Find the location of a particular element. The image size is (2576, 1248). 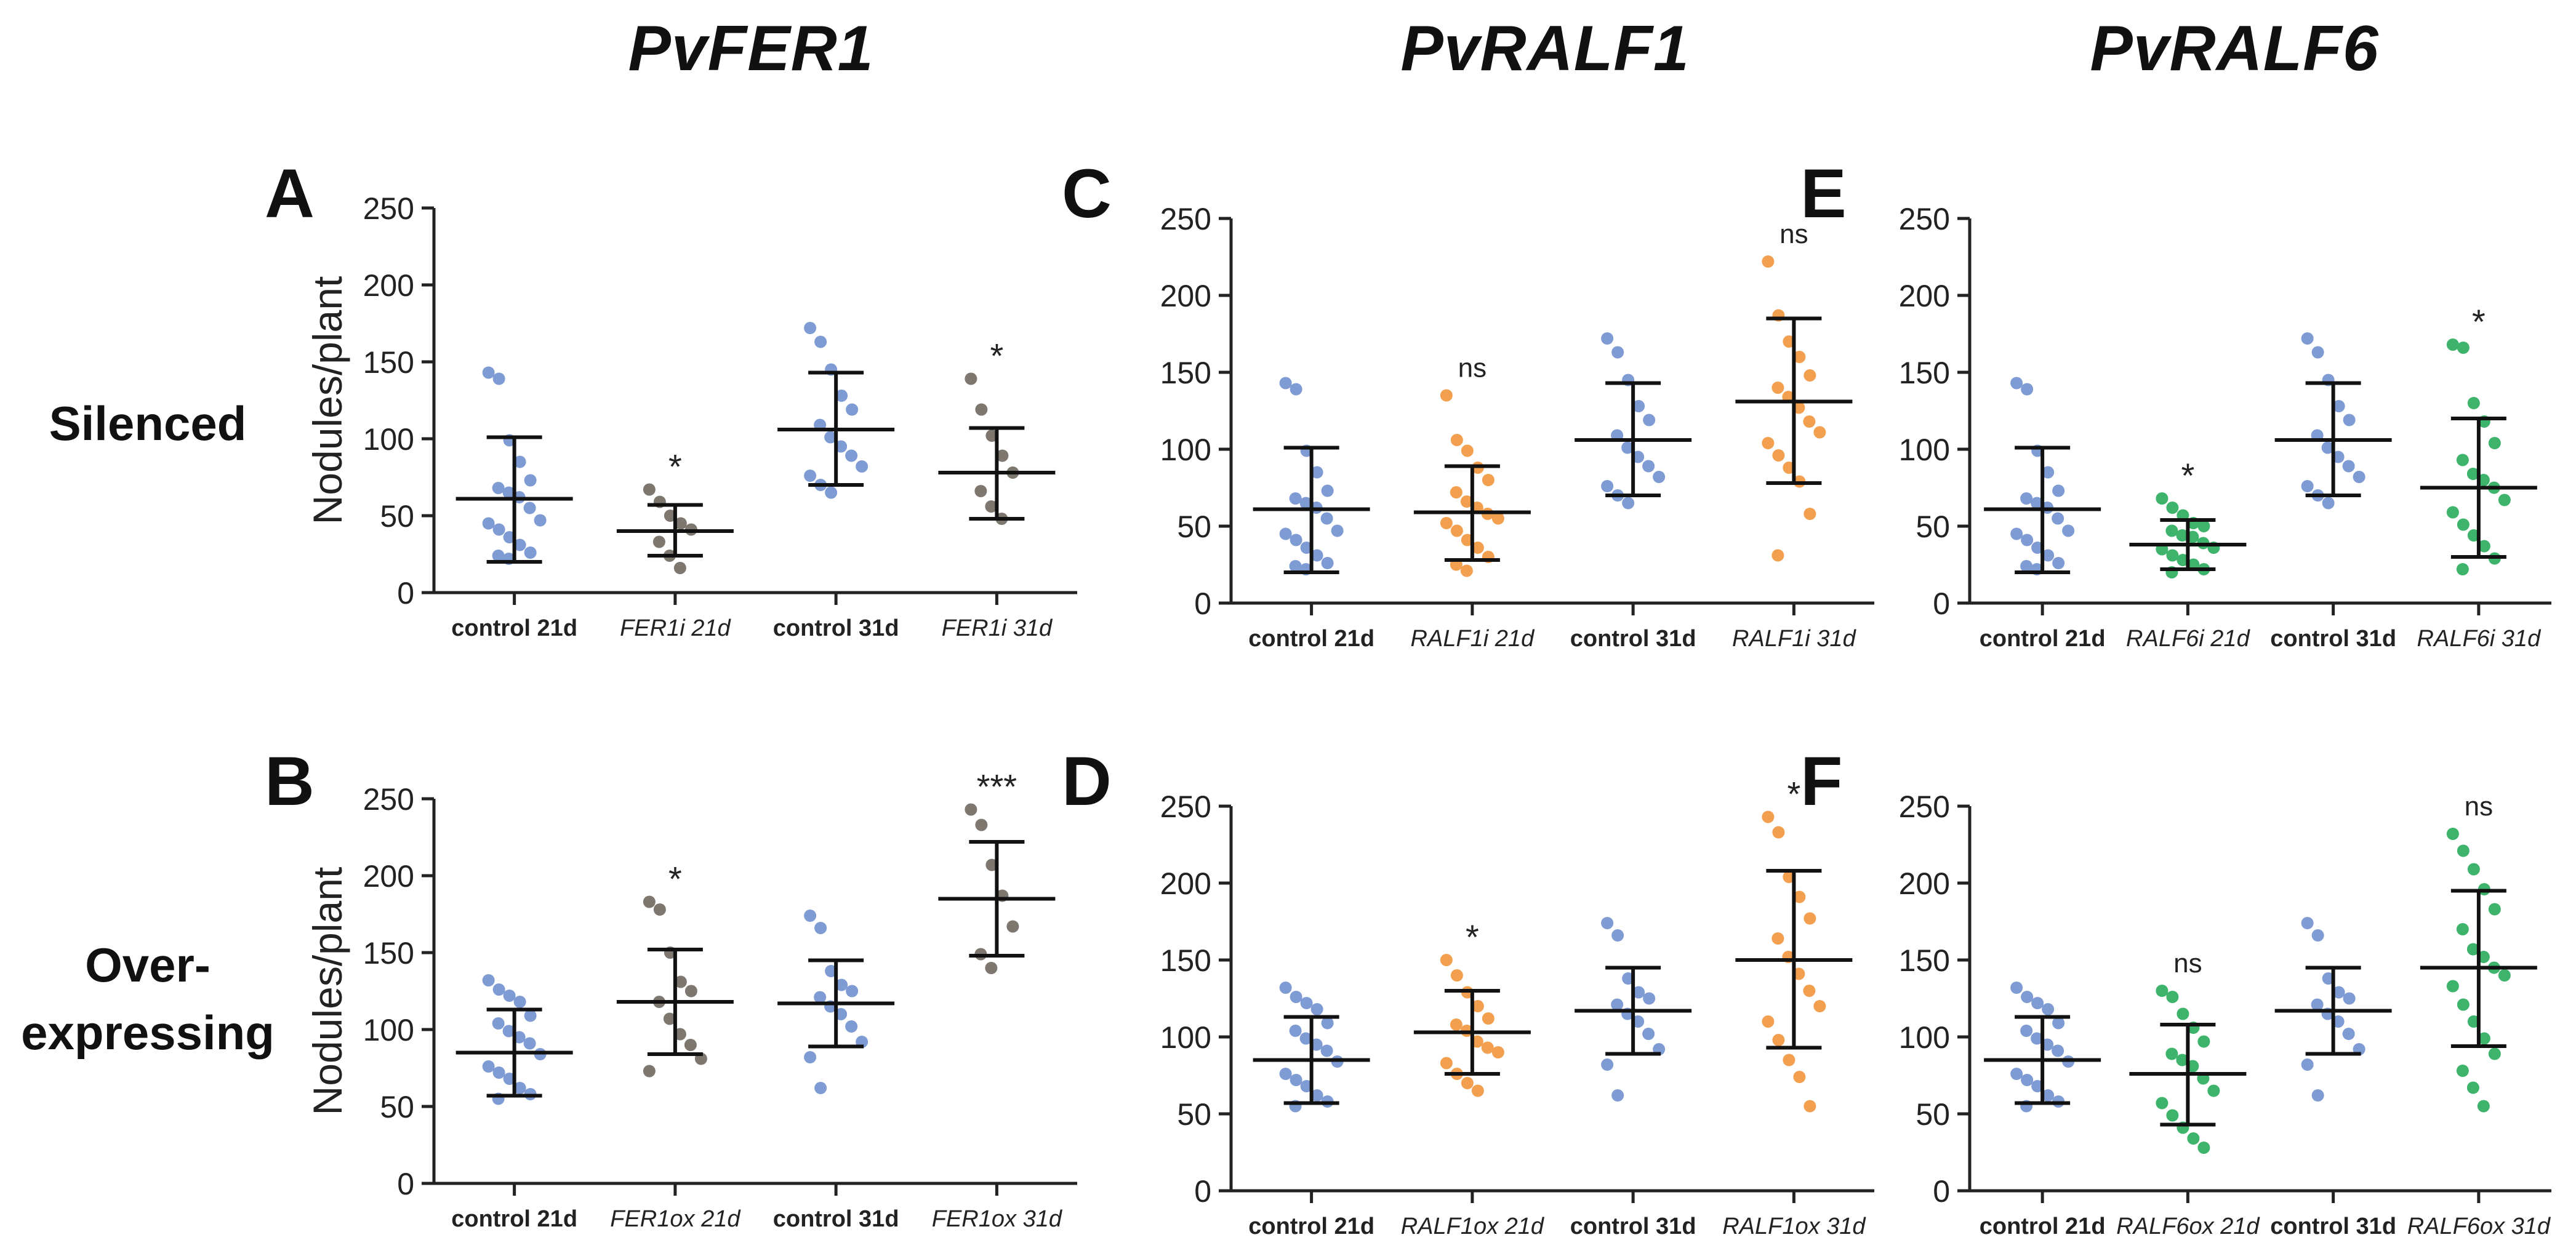

panel-e-x-tick-label: RALF6i 31d is located at coordinates (2479, 639).